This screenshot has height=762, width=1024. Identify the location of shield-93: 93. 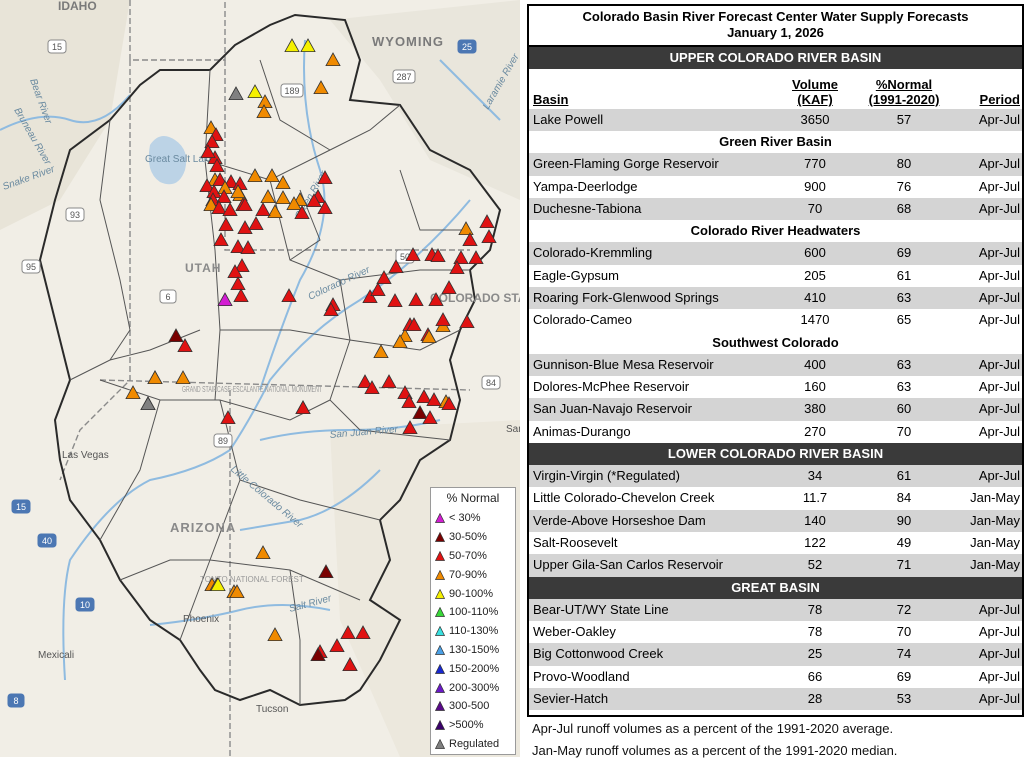
(75, 214).